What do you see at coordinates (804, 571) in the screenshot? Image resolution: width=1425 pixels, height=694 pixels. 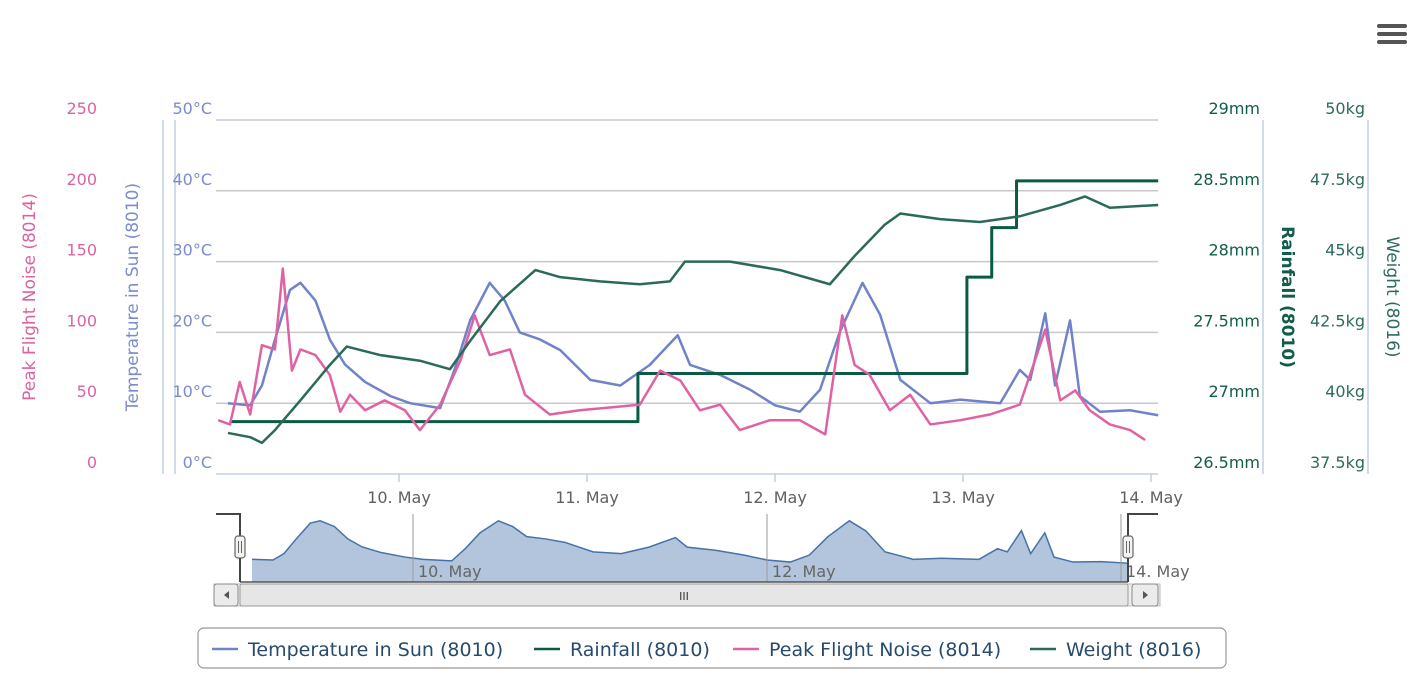 I see `navigator-label: 12. May` at bounding box center [804, 571].